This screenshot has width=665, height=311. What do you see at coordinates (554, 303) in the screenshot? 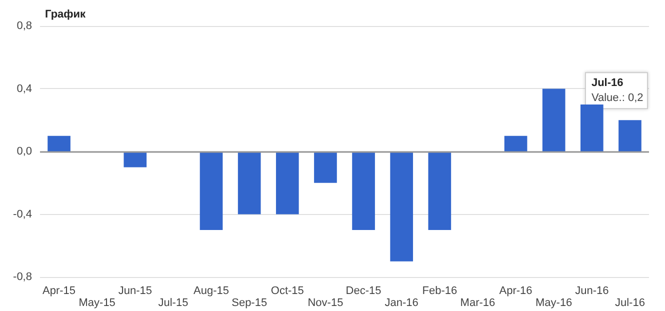
I see `x-tick-label: May-16` at bounding box center [554, 303].